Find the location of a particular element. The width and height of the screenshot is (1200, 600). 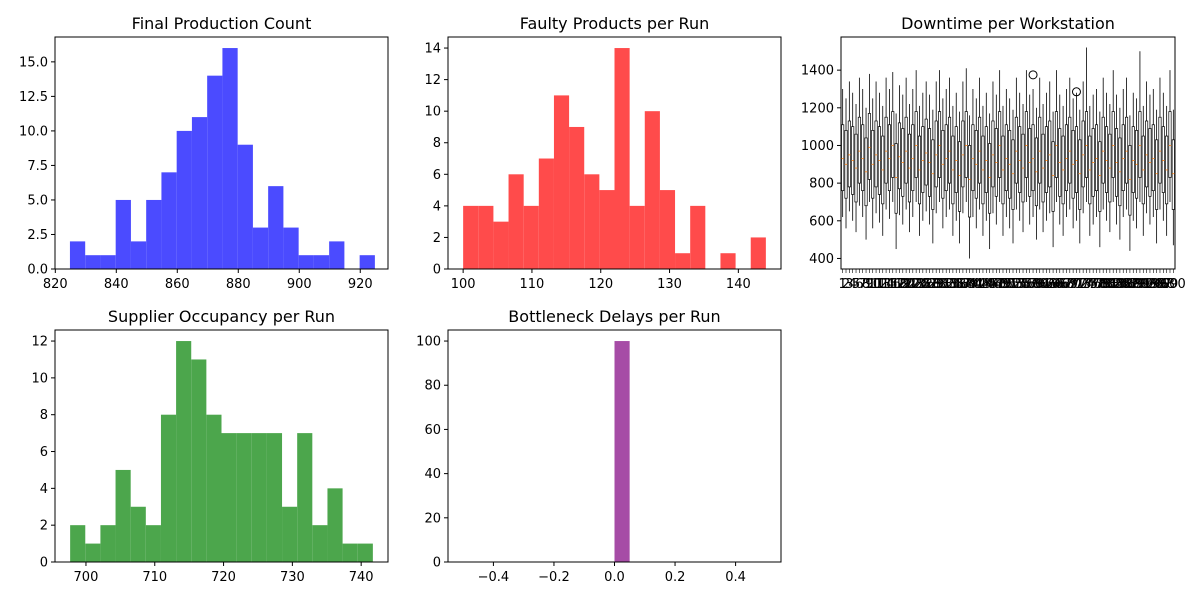

x-tick-label: 69 is located at coordinates (1070, 284).